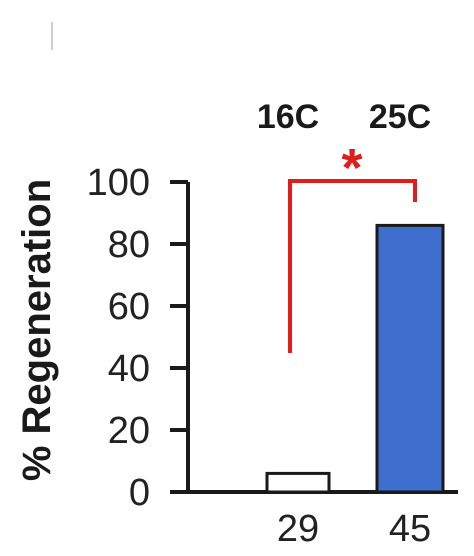 This screenshot has height=556, width=474. I want to click on significance-star: *, so click(351, 168).